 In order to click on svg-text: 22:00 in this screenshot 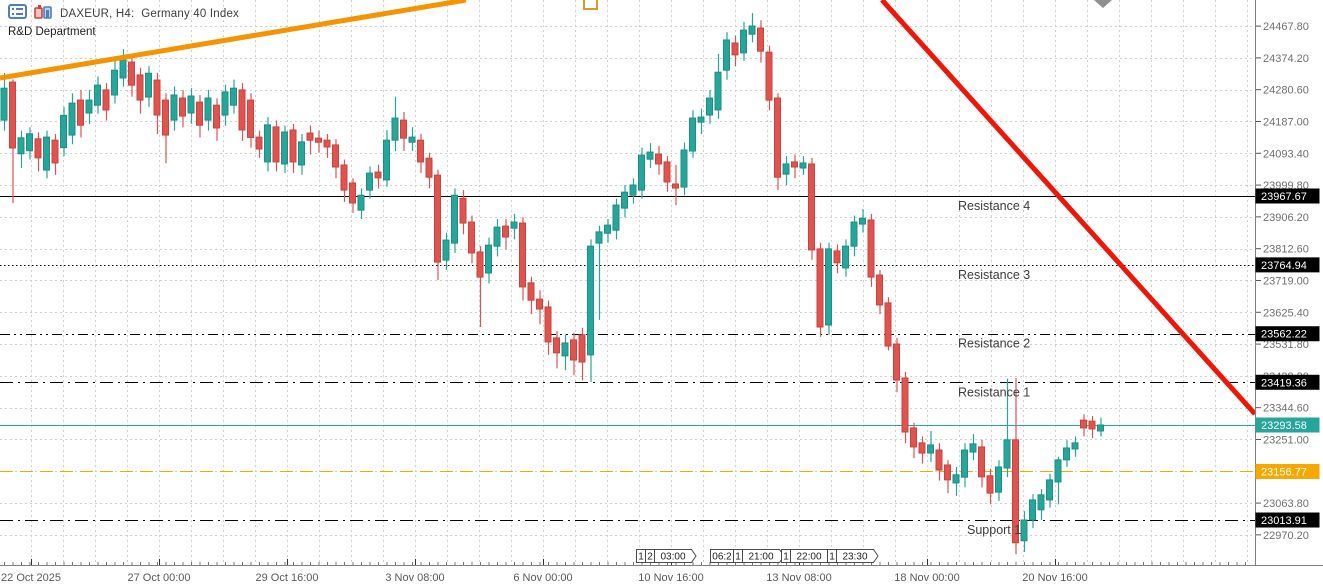, I will do `click(808, 557)`.